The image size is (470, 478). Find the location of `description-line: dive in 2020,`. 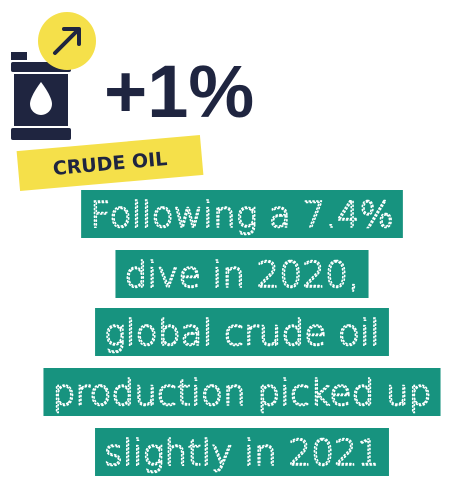

description-line: dive in 2020, is located at coordinates (241, 275).